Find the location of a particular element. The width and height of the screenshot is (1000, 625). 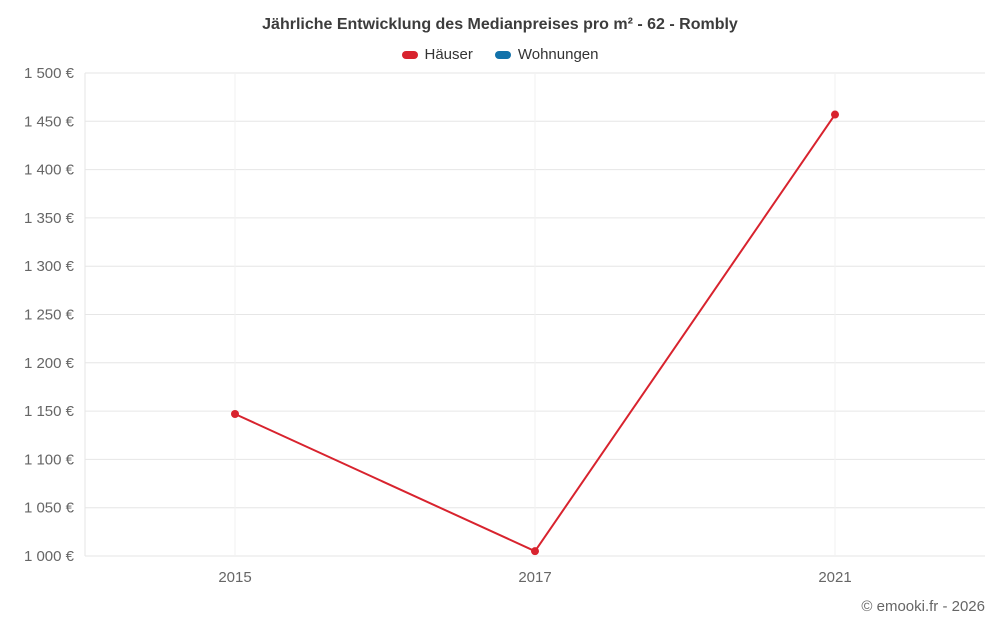

svg-text: 2021 is located at coordinates (834, 577).